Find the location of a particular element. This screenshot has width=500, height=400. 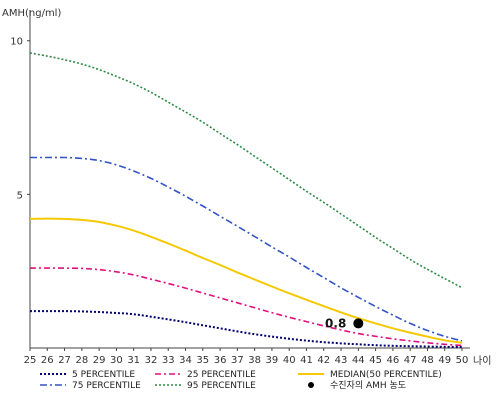

series-line-5-percentile is located at coordinates (246, 329).